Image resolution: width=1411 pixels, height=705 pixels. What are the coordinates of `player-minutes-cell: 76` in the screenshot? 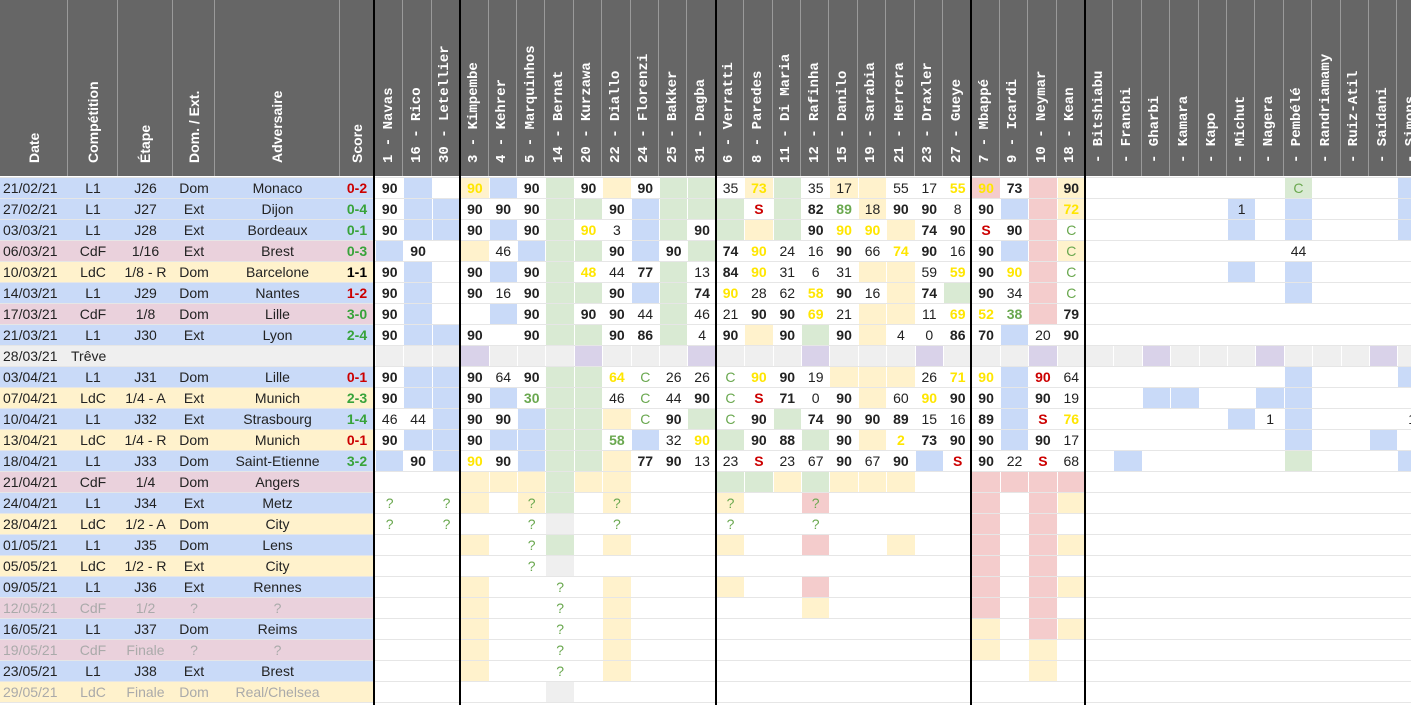 It's located at (1071, 419).